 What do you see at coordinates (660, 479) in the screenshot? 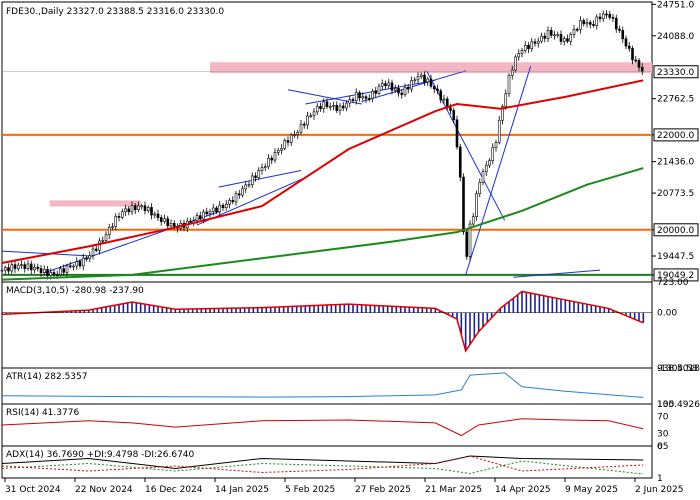
I see `adx-tick: 1` at bounding box center [660, 479].